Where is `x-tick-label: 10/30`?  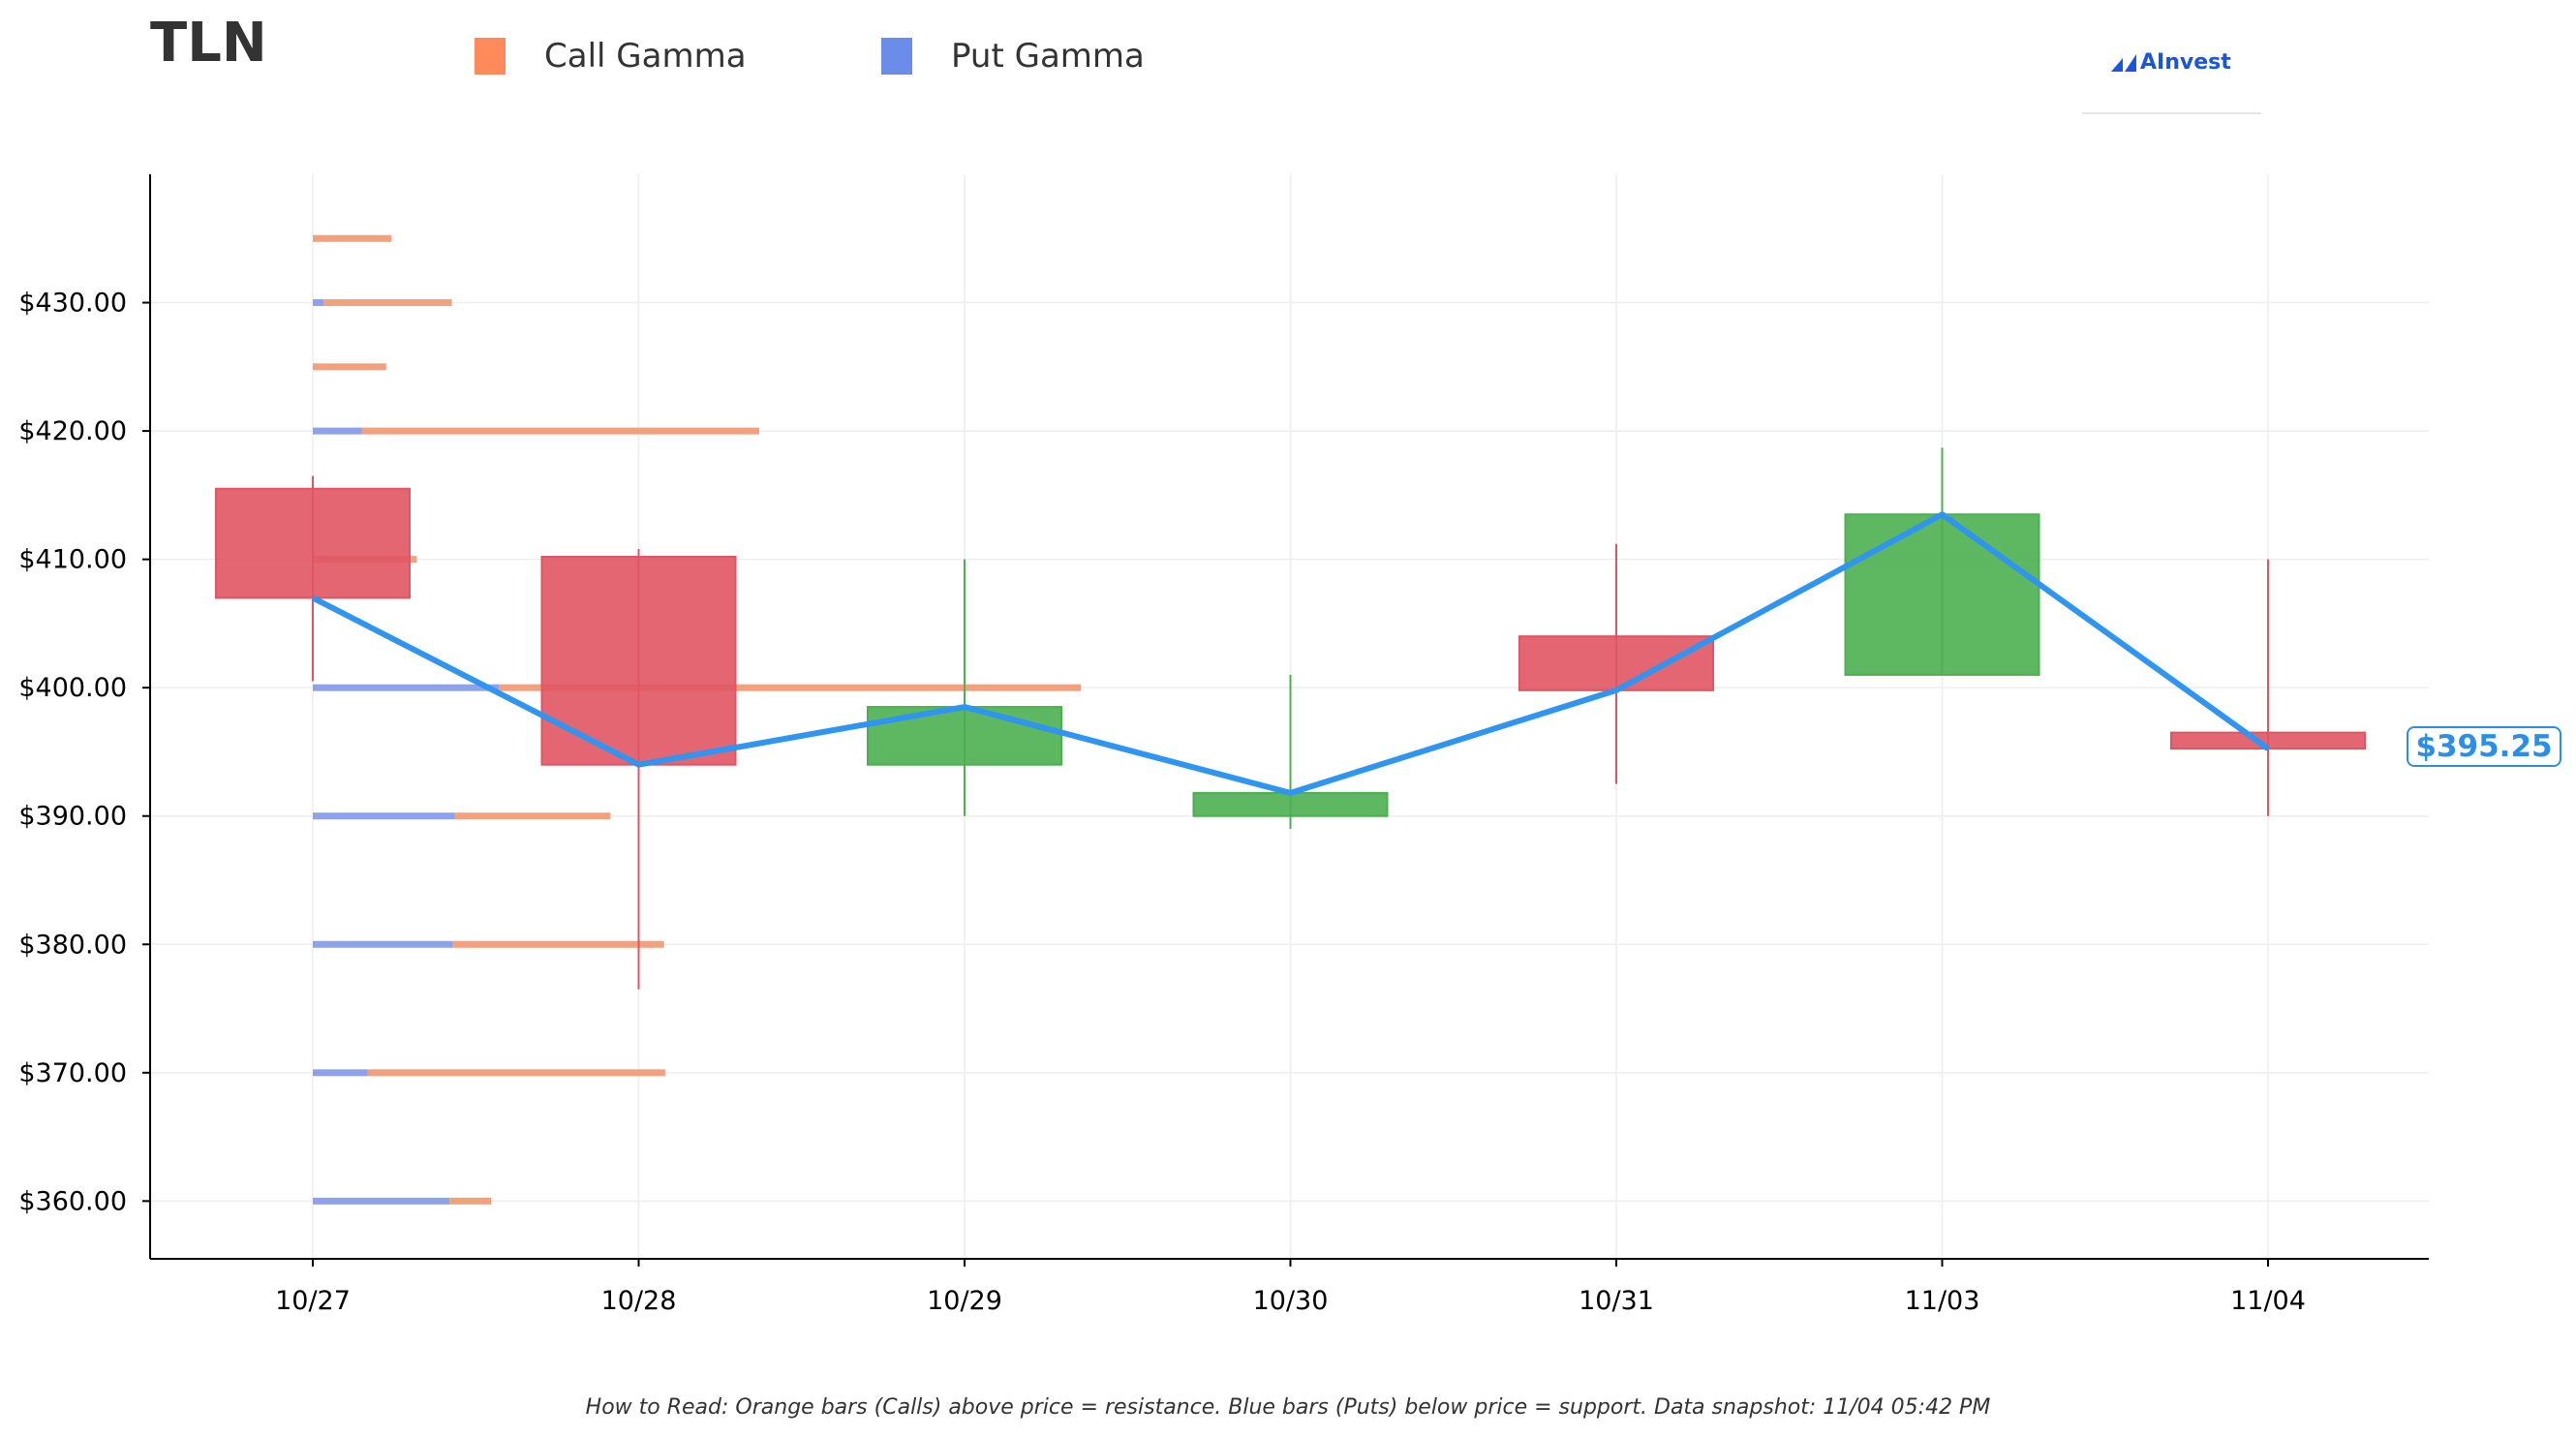
x-tick-label: 10/30 is located at coordinates (1291, 1301).